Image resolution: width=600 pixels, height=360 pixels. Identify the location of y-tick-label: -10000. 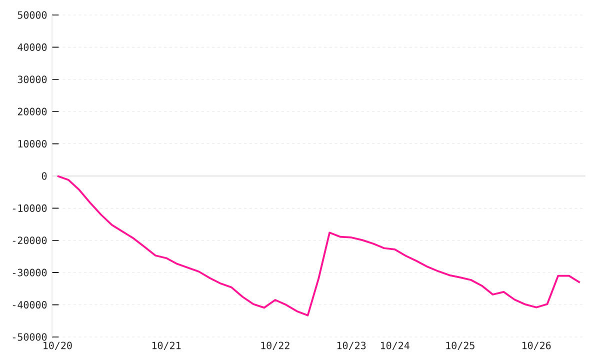
(29, 208).